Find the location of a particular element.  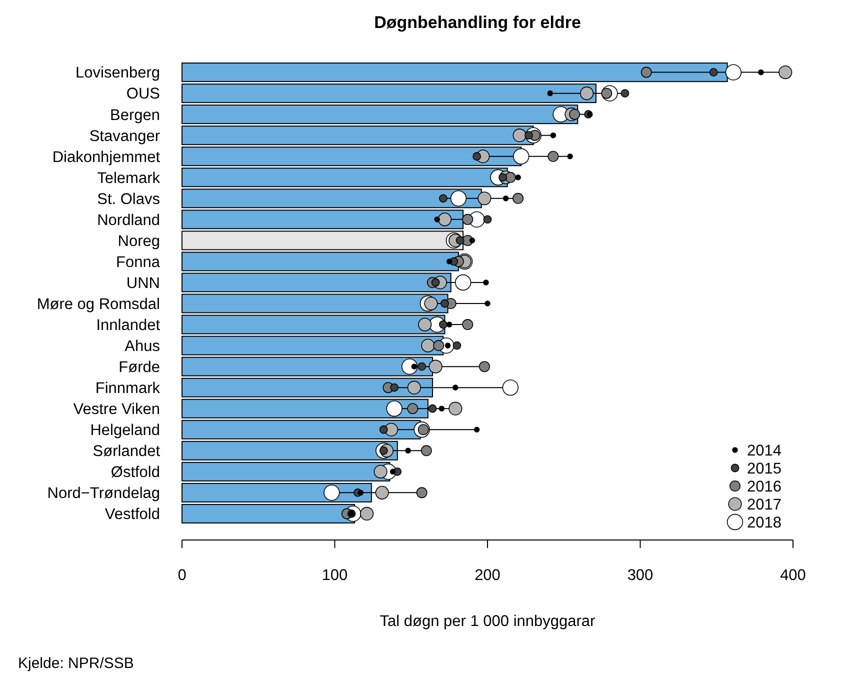

y-tick-label: Telemark is located at coordinates (128, 178).